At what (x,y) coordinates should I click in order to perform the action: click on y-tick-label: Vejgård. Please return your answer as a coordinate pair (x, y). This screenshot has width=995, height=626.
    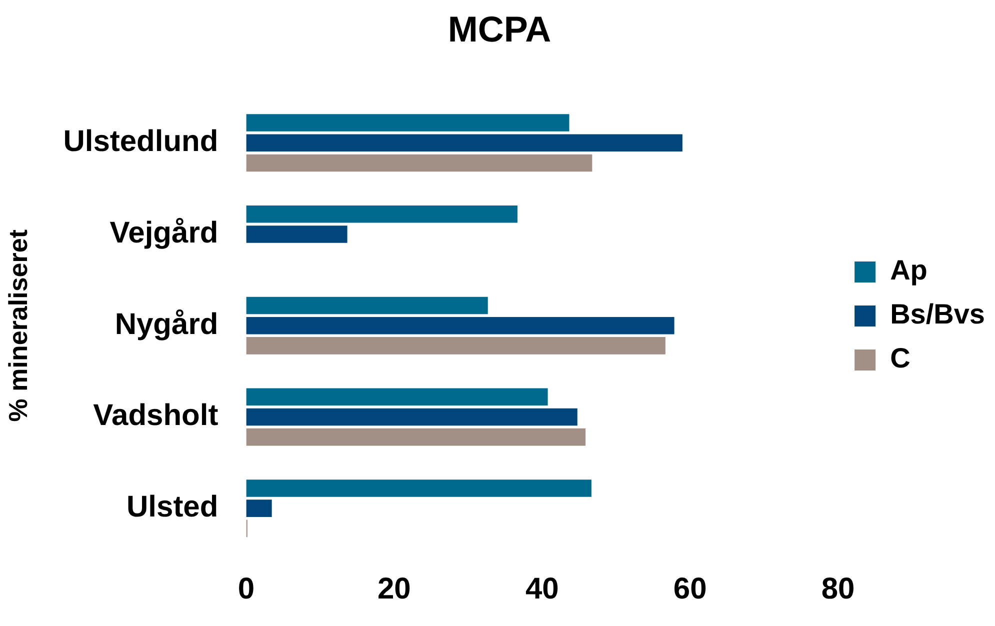
    Looking at the image, I should click on (164, 233).